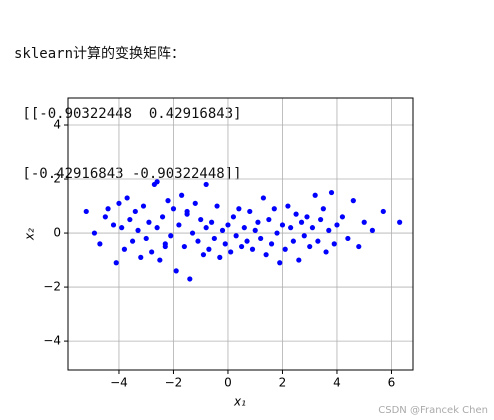  What do you see at coordinates (52, 341) in the screenshot?
I see `y-tick-label: −4` at bounding box center [52, 341].